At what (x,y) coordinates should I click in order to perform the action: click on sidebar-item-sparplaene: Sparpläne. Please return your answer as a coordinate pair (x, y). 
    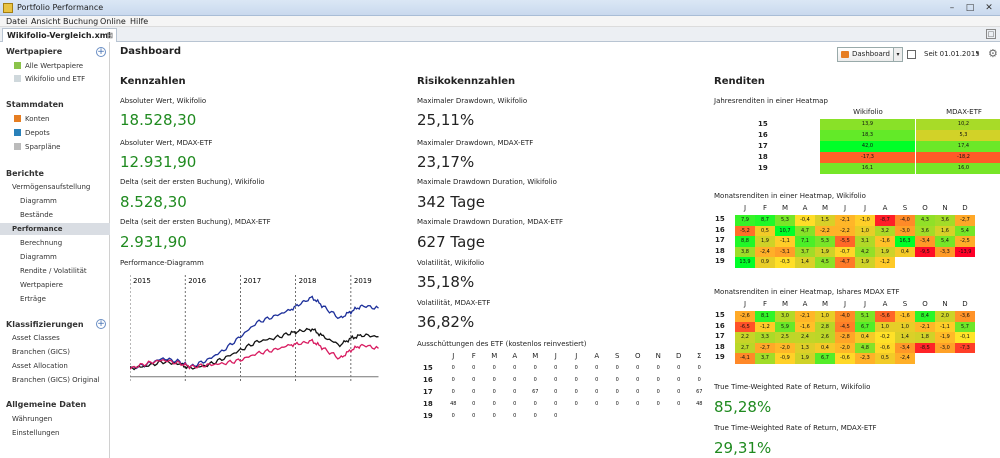
    Looking at the image, I should click on (37, 147).